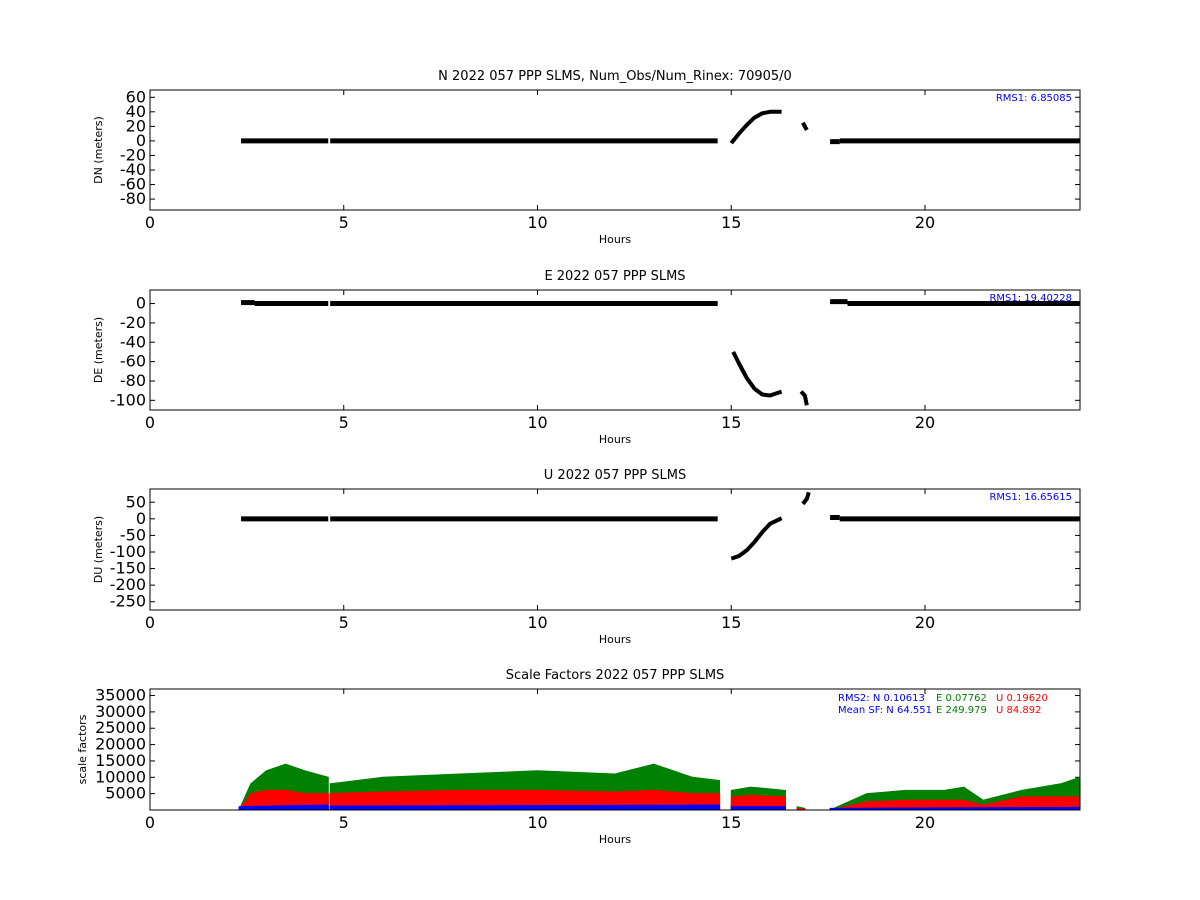 This screenshot has width=1200, height=900. I want to click on y-axis-label: DN (meters), so click(98, 150).